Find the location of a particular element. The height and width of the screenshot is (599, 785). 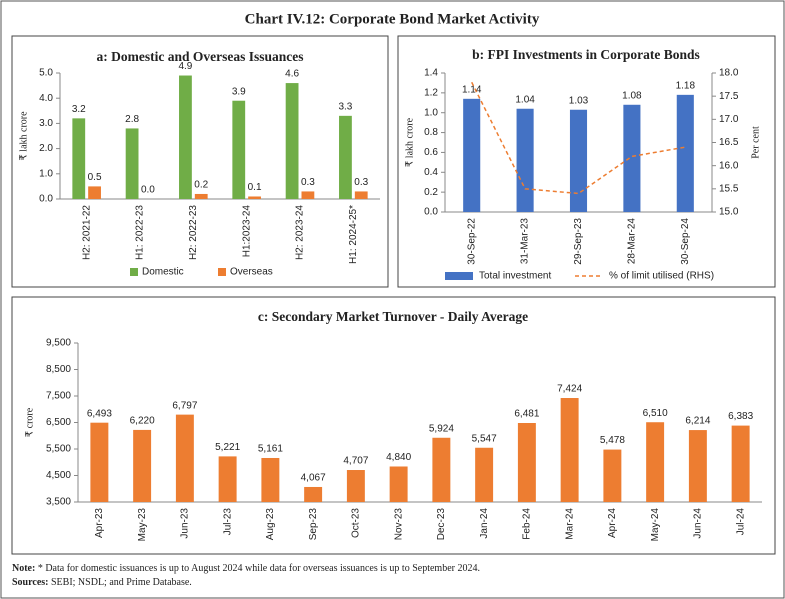

value-label: 3.3 is located at coordinates (345, 106).